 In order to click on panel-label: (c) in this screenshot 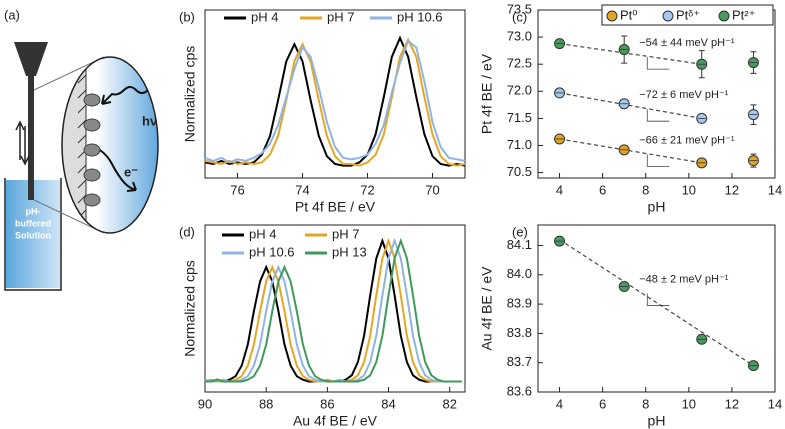, I will do `click(519, 16)`.